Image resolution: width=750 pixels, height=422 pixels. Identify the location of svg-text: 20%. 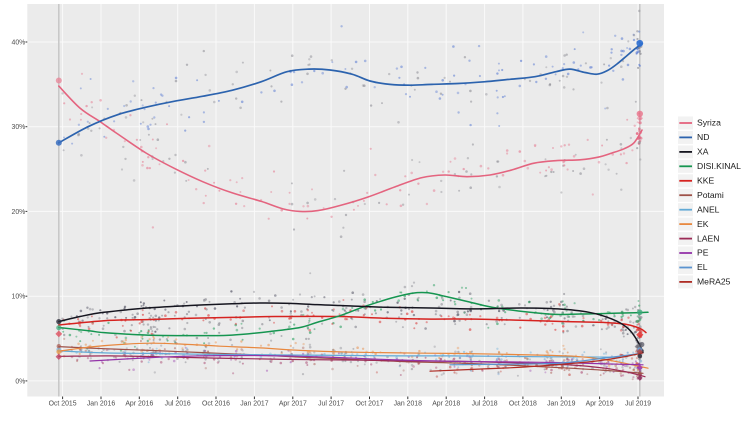
(19, 212).